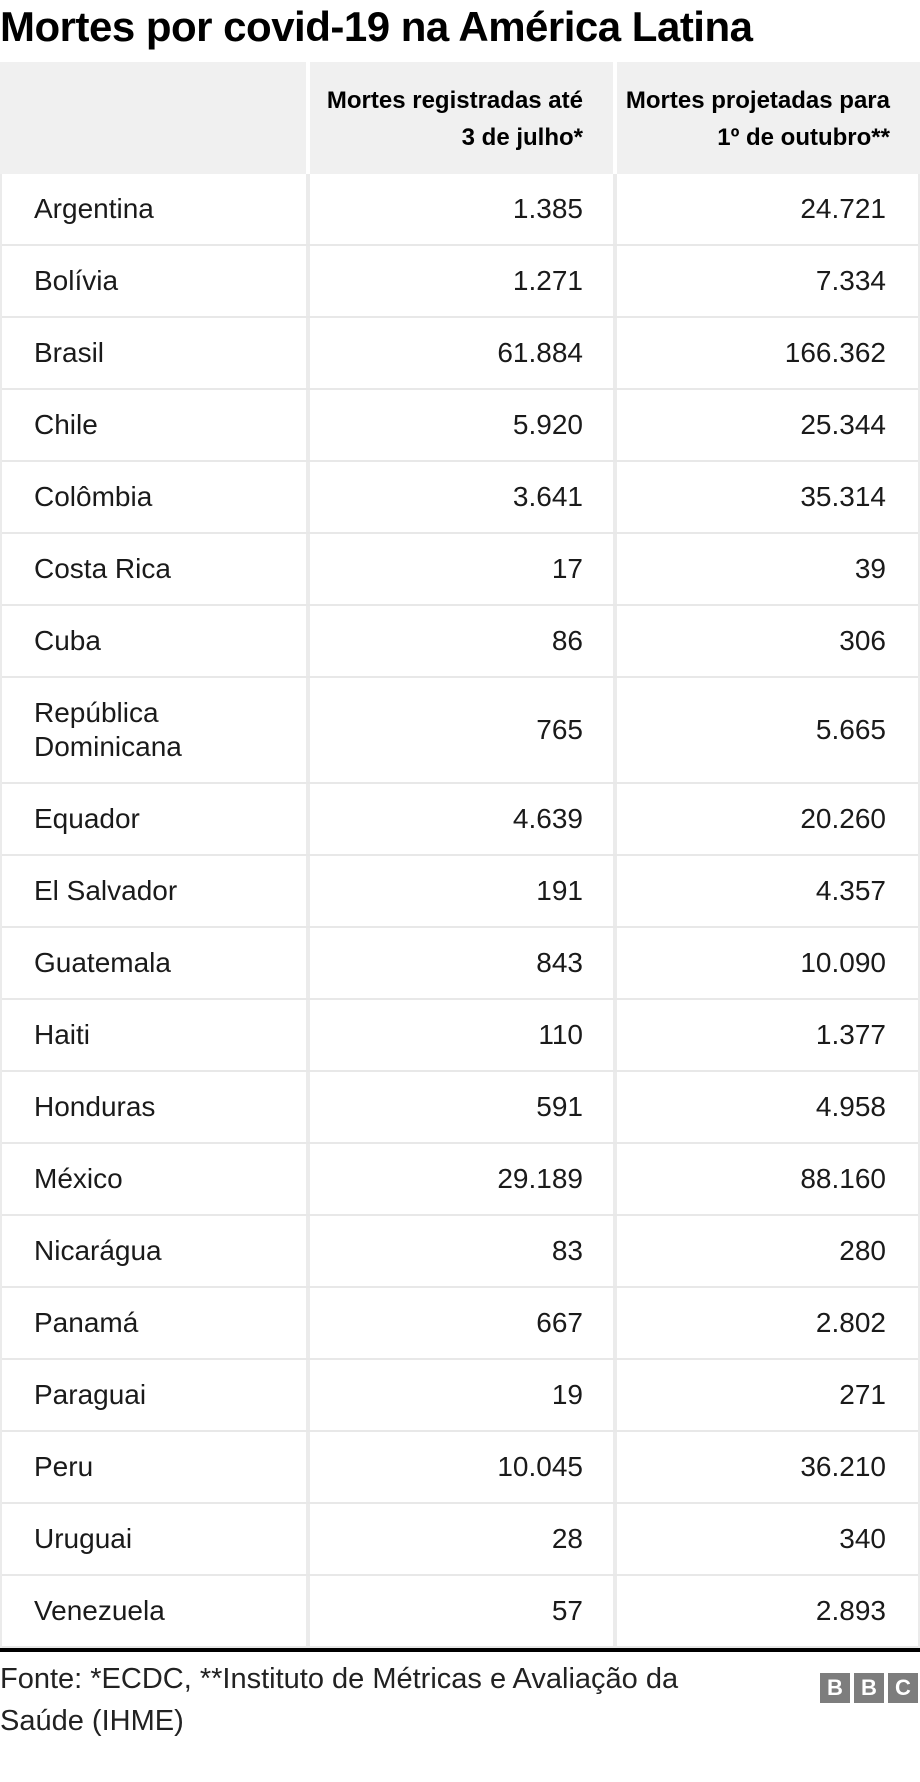 The image size is (920, 1782). Describe the element at coordinates (102, 568) in the screenshot. I see `country-cell: Costa Rica` at that location.